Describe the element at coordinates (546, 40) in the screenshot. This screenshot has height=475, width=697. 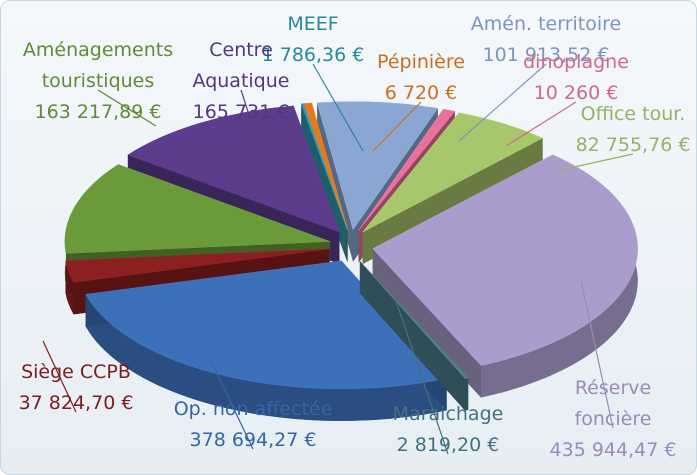
I see `slice-label: Amén. territoire 101 913,52 €` at that location.